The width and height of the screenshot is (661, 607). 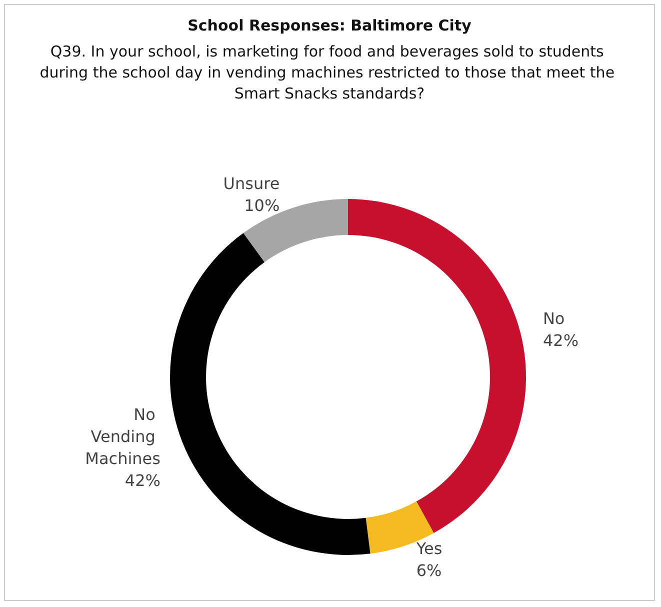 I want to click on data-label: 10%, so click(x=262, y=205).